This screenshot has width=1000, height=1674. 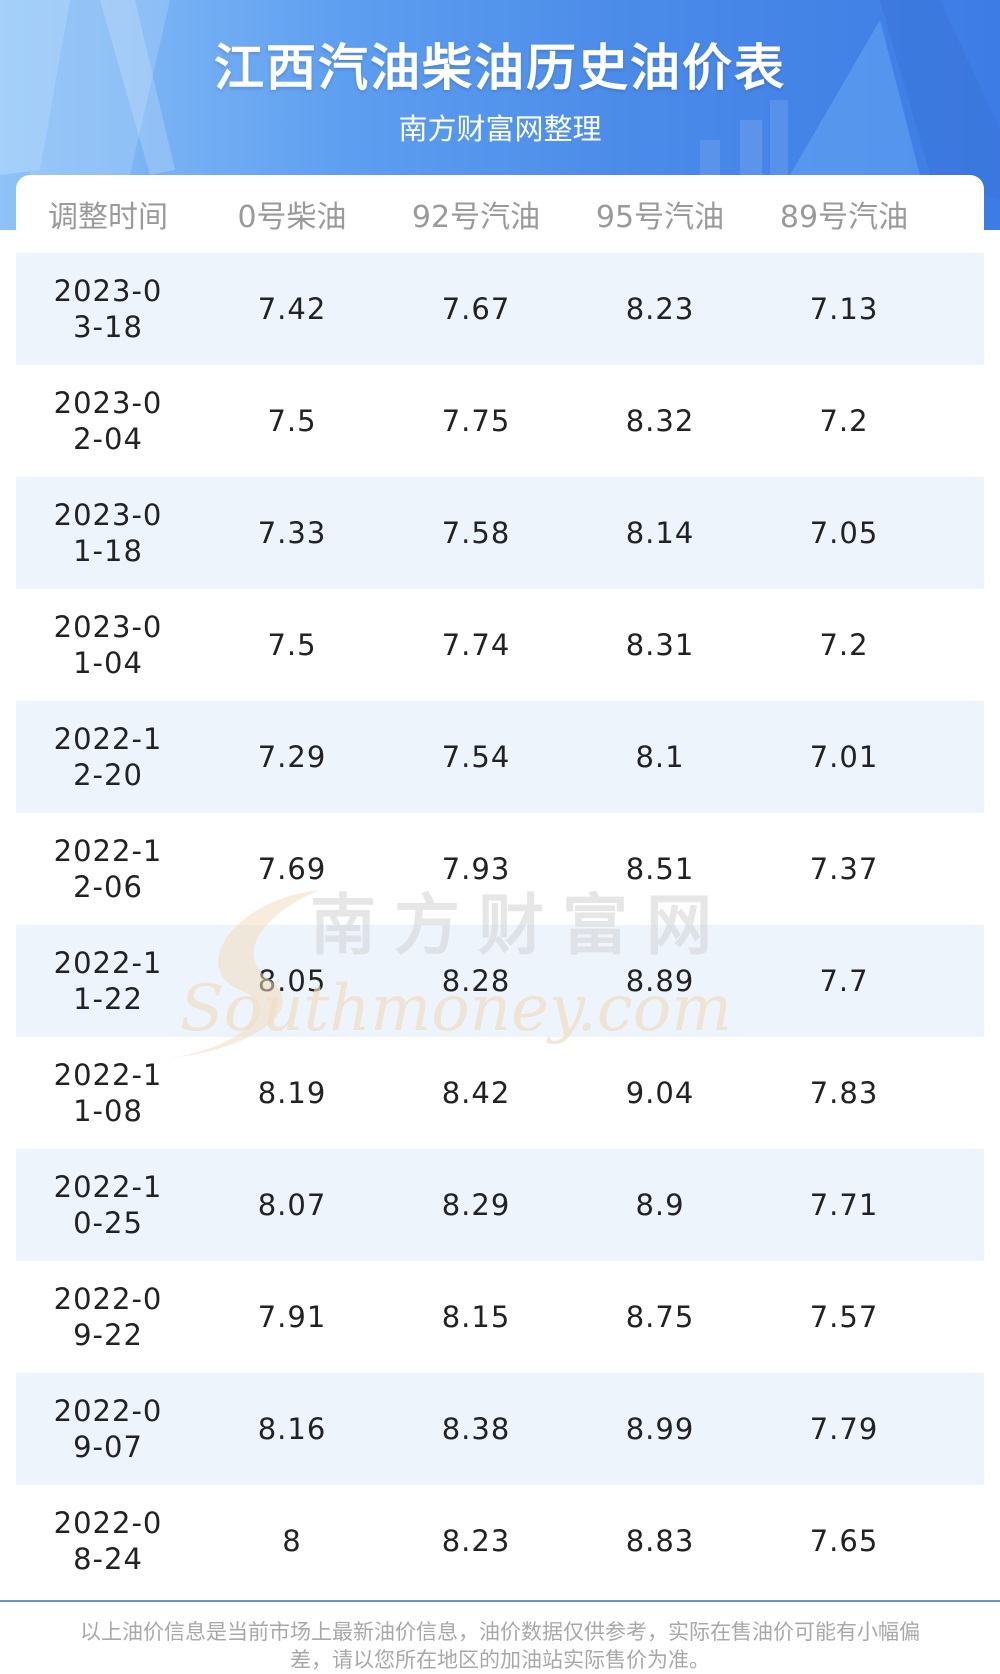 I want to click on column-header-gasoline-92: 92号汽油, so click(x=476, y=217).